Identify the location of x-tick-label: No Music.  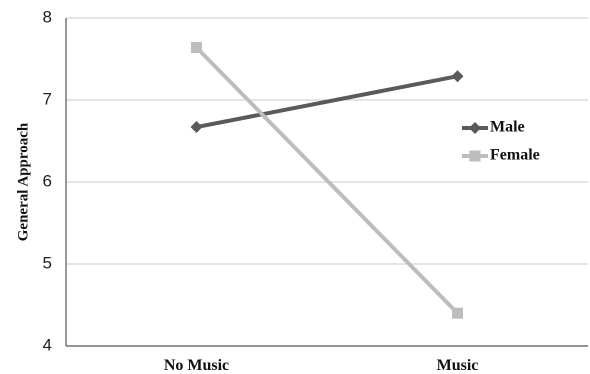
(196, 365).